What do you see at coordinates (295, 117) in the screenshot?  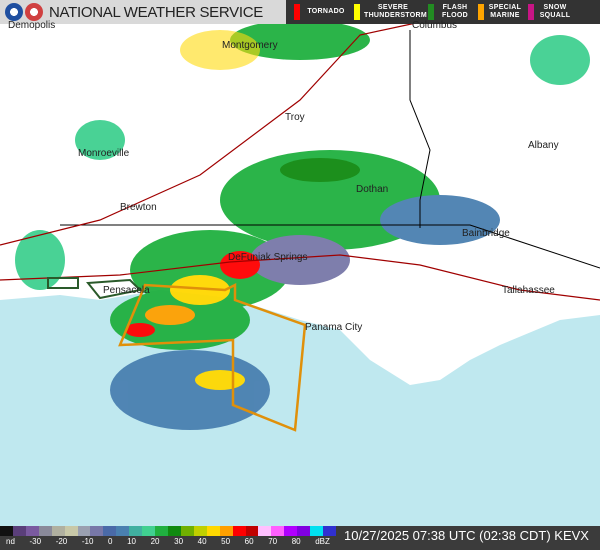 I see `city-label: Troy` at bounding box center [295, 117].